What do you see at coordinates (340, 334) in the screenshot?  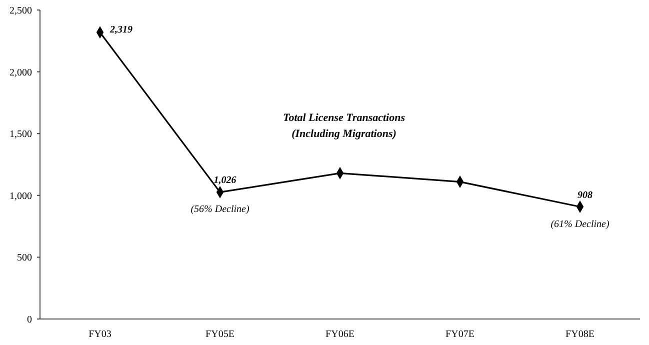 I see `x-tick-label: FY06E` at bounding box center [340, 334].